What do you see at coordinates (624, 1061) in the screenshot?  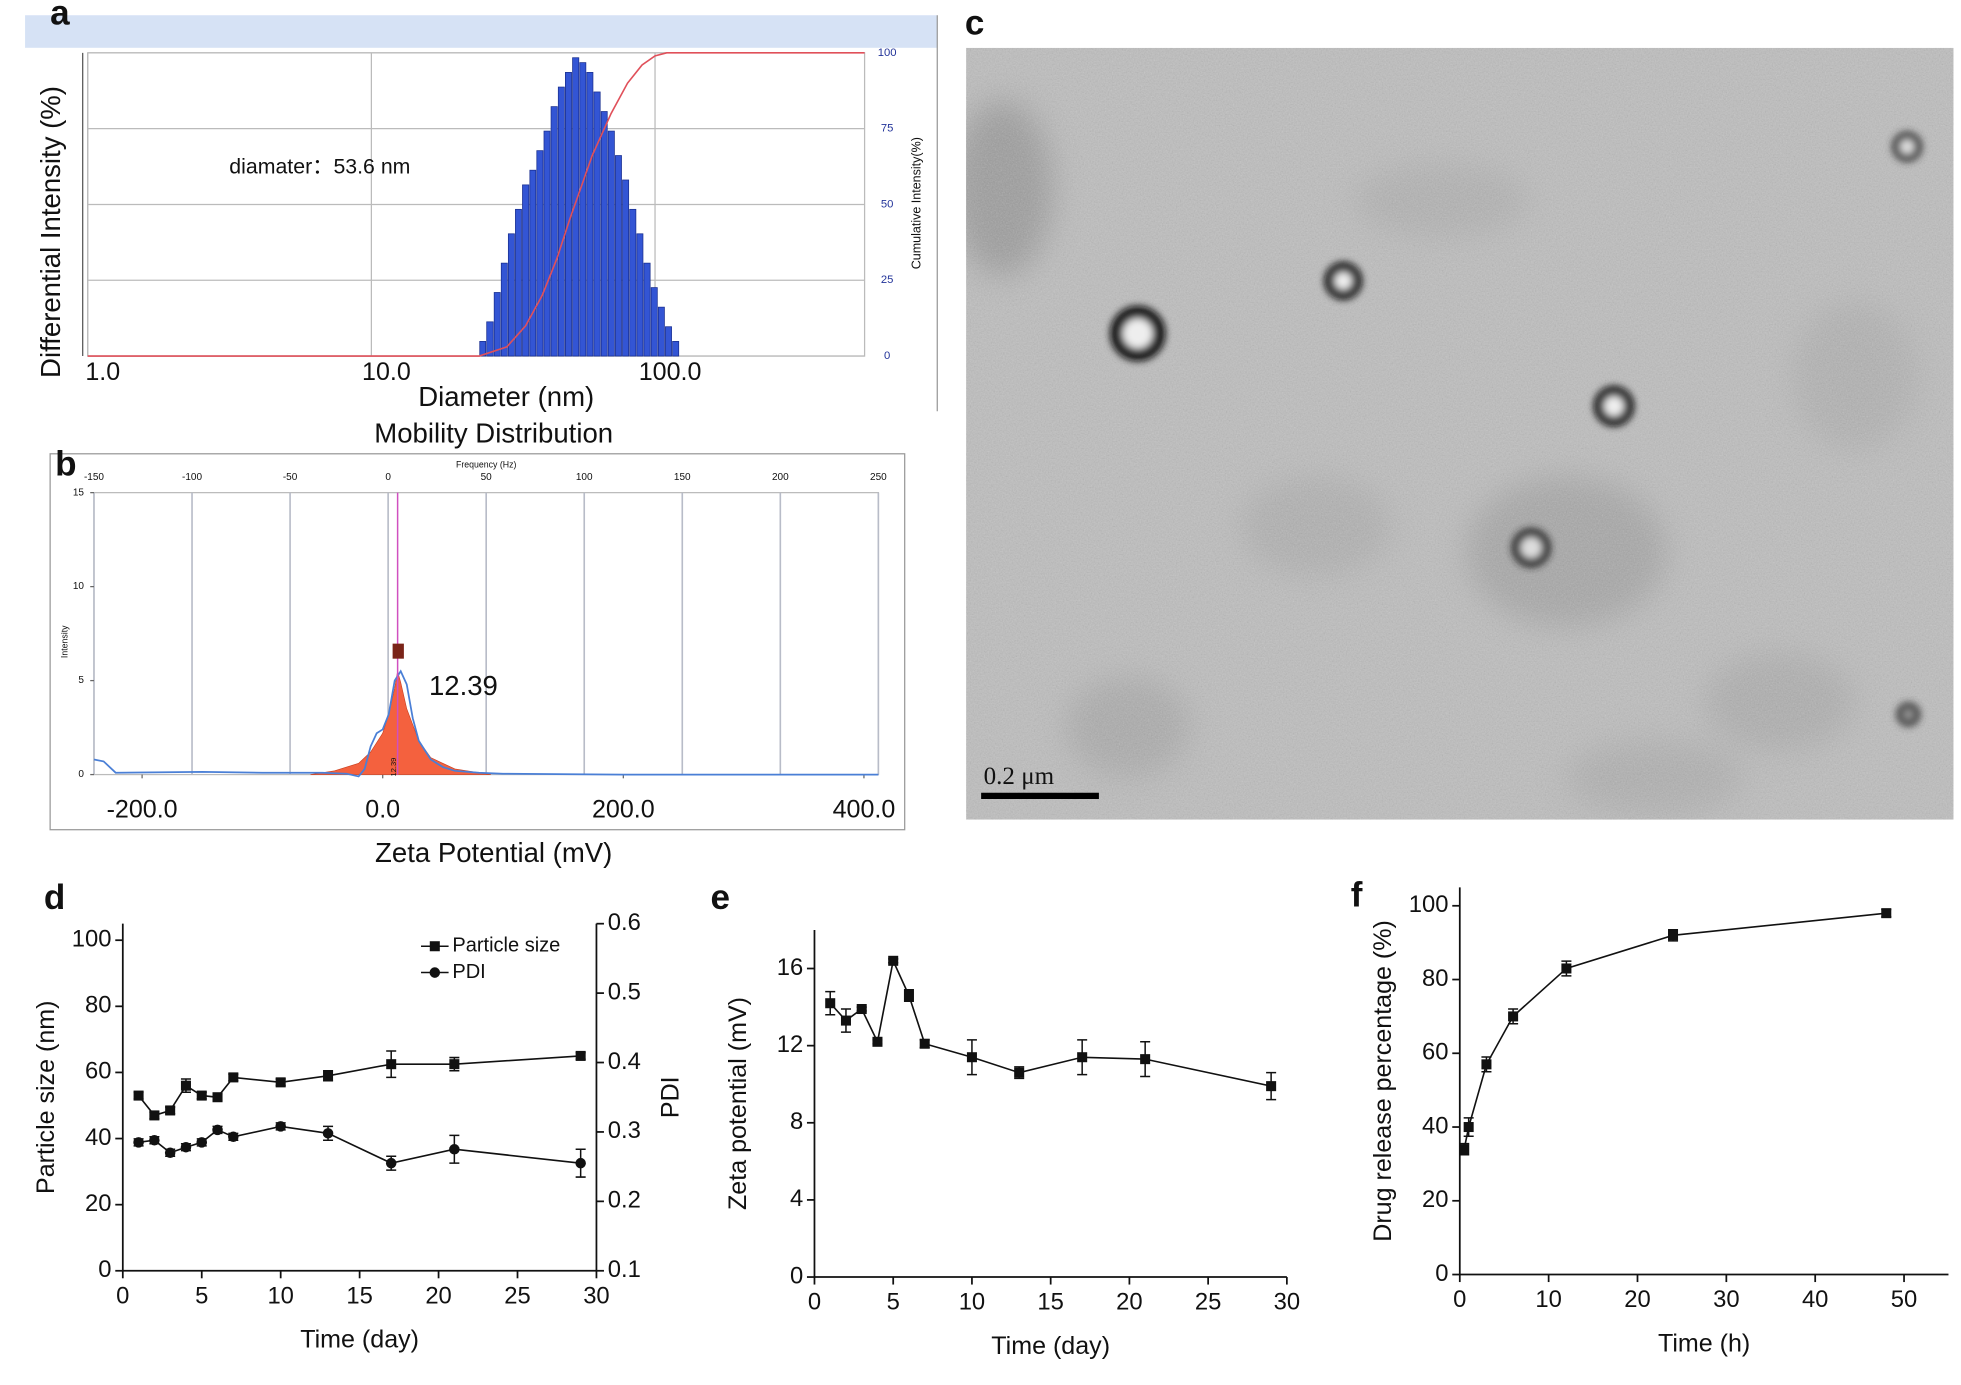 I see `y2-tick-label: 0.4` at bounding box center [624, 1061].